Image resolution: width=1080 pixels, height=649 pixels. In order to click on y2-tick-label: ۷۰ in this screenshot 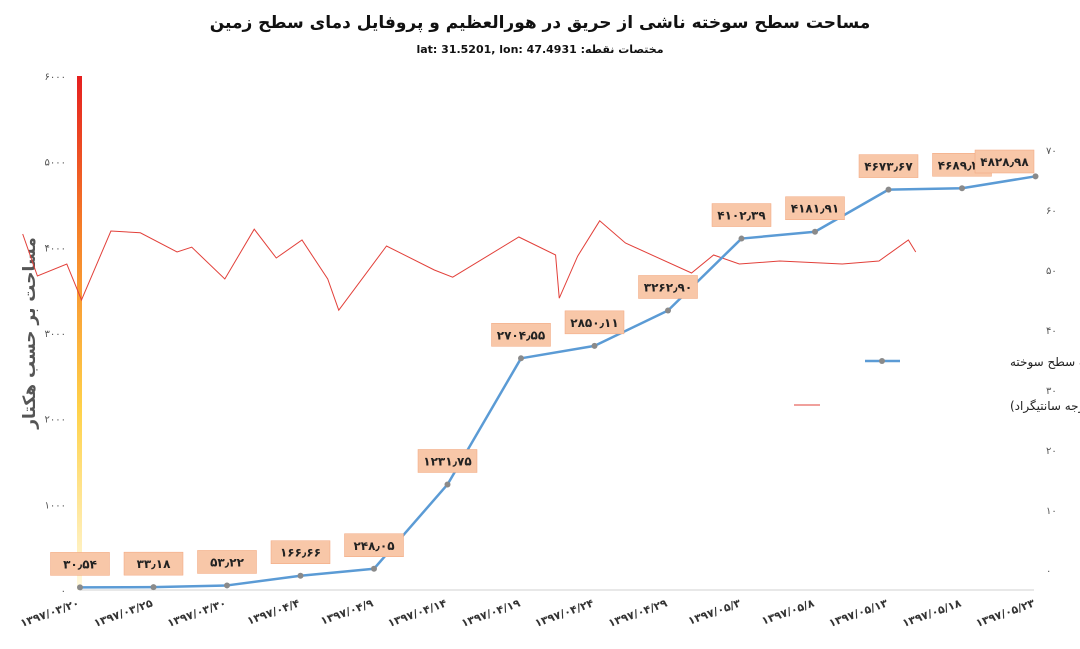, I will do `click(1051, 151)`.